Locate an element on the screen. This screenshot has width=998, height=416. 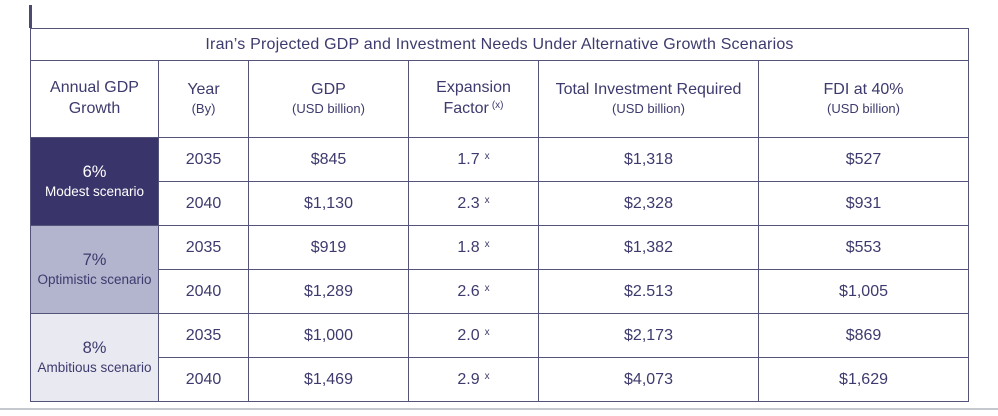
gdp-cell: $1,130 is located at coordinates (328, 203).